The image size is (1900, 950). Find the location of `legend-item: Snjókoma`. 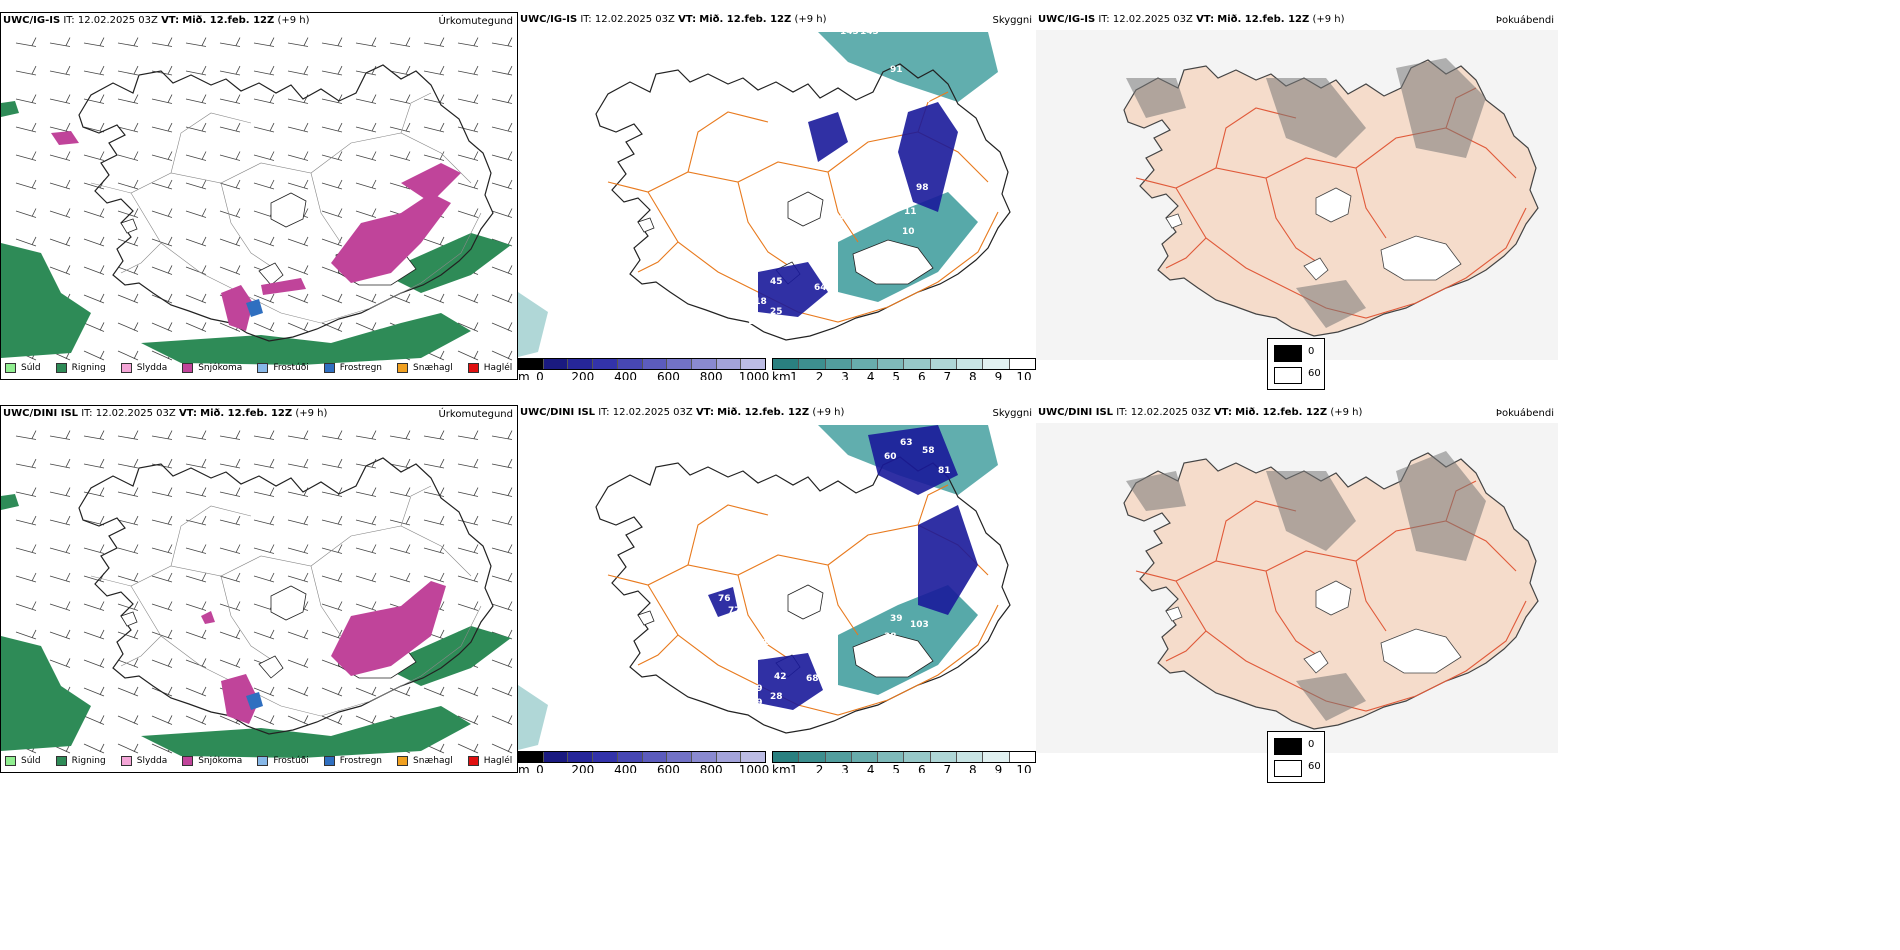

legend-item: Snjókoma is located at coordinates (212, 368).